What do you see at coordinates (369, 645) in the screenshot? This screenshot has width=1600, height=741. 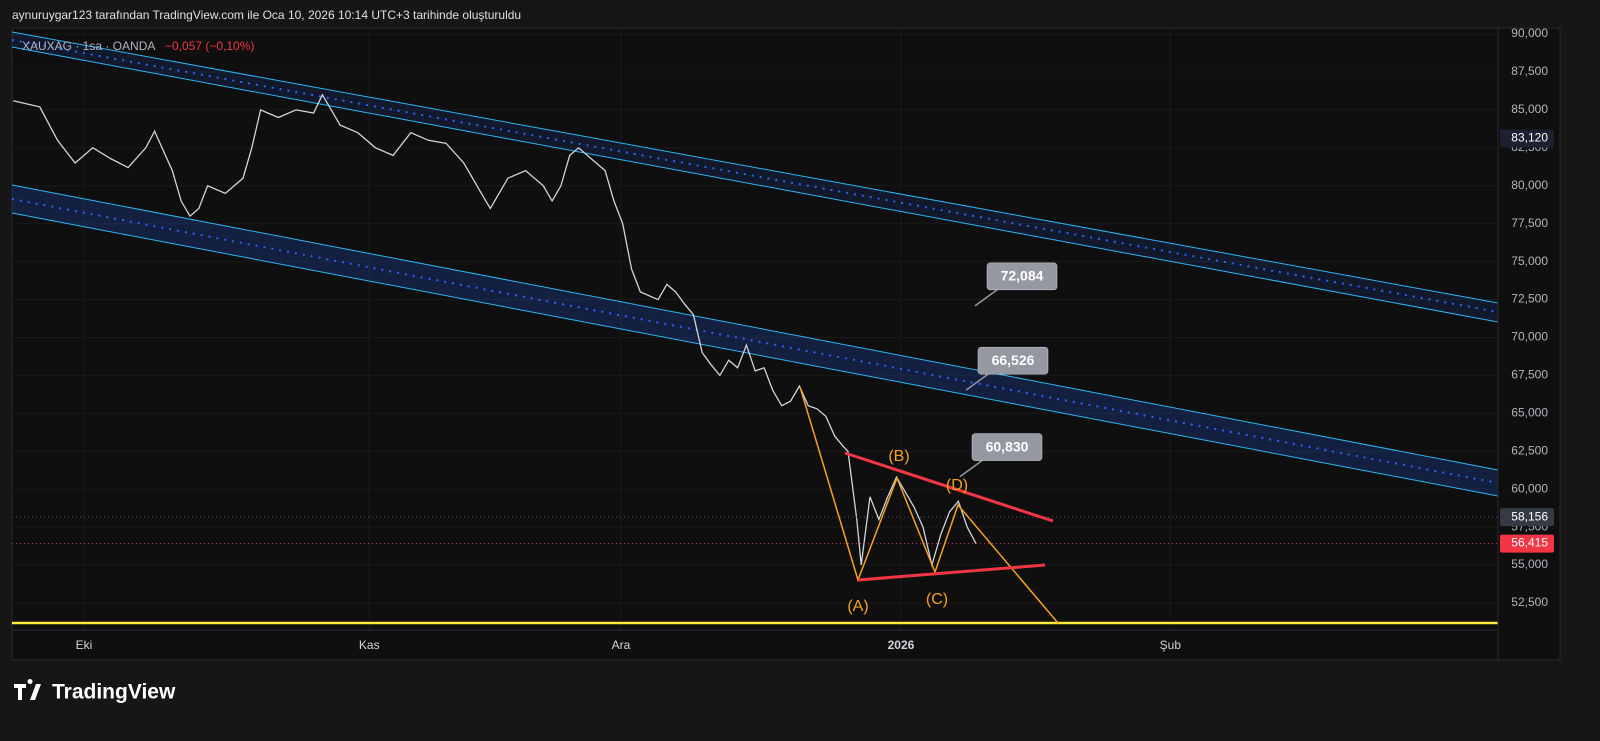 I see `x-tick-label: Kas` at bounding box center [369, 645].